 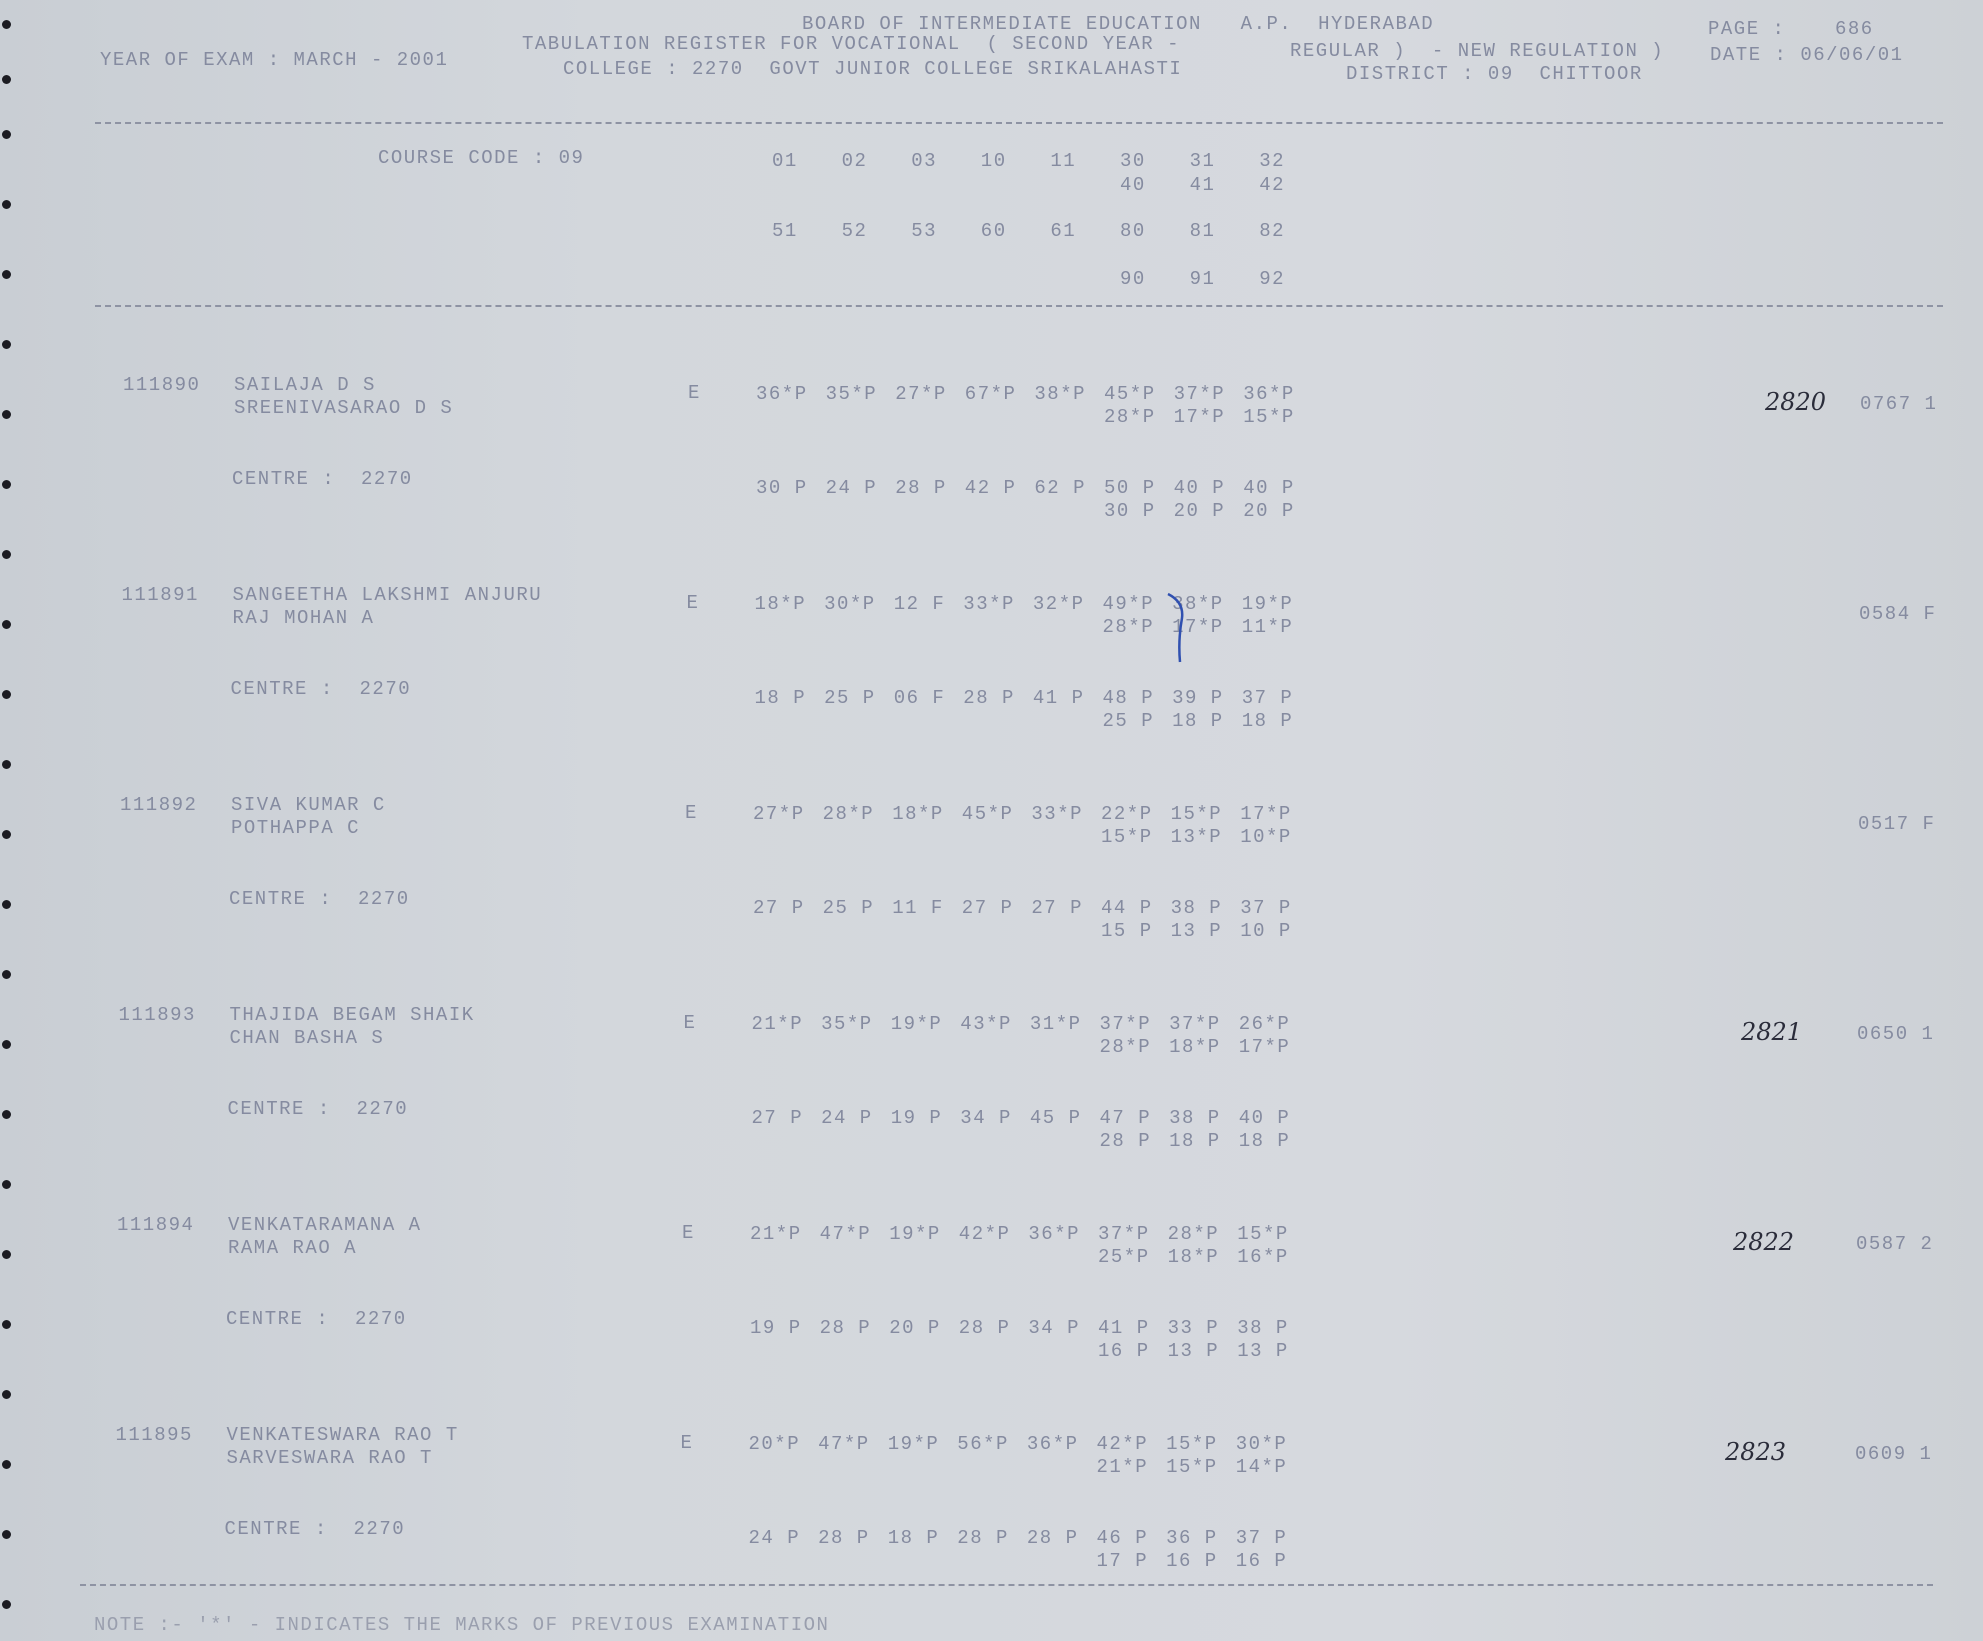 What do you see at coordinates (983, 1444) in the screenshot?
I see `previous-mark: 56*P` at bounding box center [983, 1444].